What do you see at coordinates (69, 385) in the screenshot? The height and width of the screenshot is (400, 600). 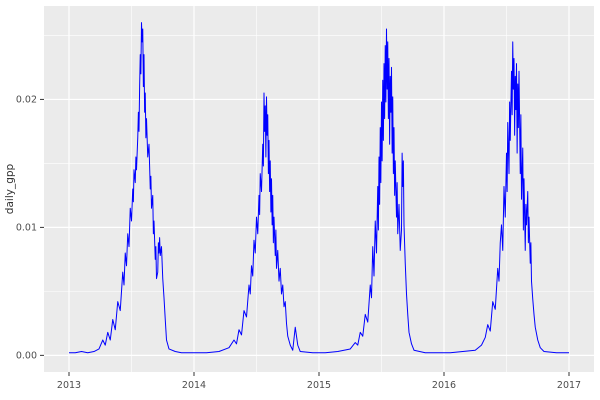 I see `x-tick-label: 2013` at bounding box center [69, 385].